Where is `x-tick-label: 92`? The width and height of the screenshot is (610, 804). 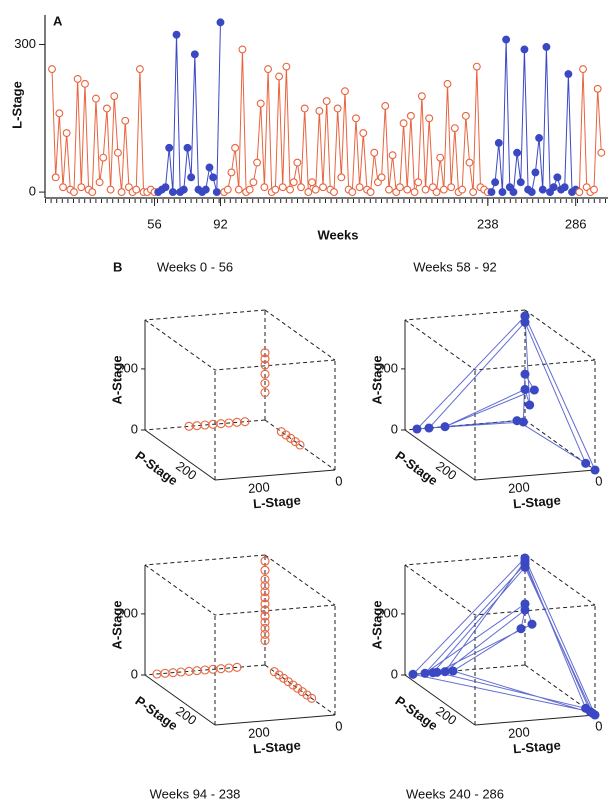
x-tick-label: 92 is located at coordinates (220, 223).